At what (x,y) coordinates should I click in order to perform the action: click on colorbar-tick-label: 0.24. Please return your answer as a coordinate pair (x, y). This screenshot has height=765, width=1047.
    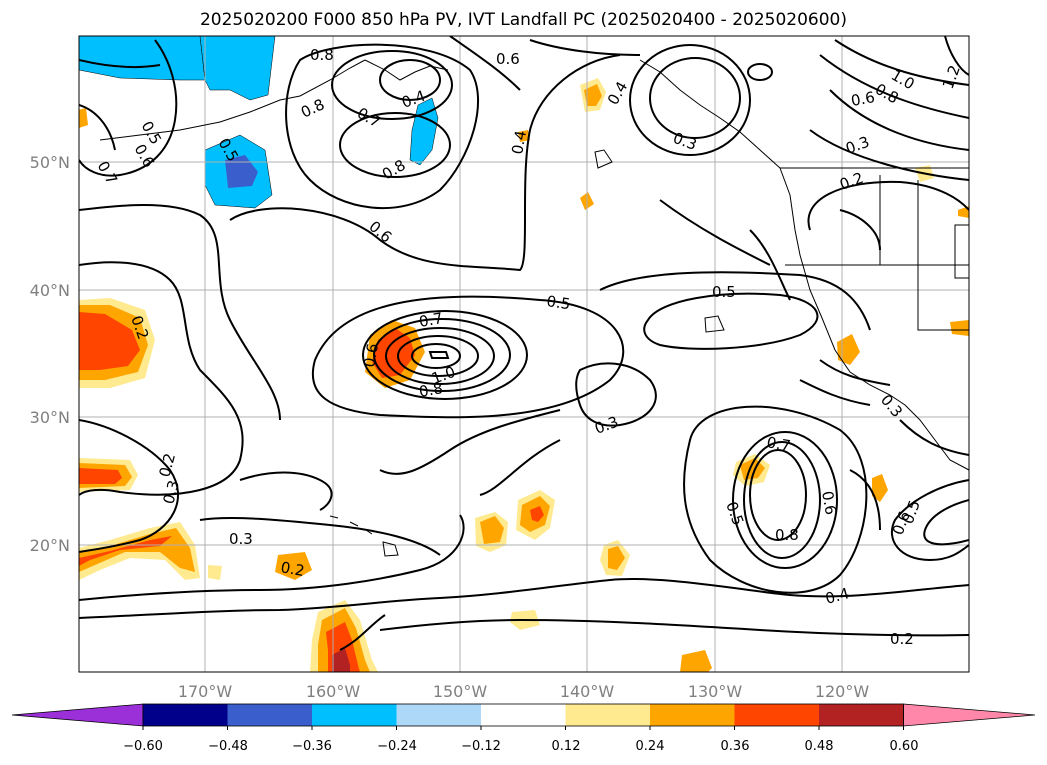
    Looking at the image, I should click on (650, 746).